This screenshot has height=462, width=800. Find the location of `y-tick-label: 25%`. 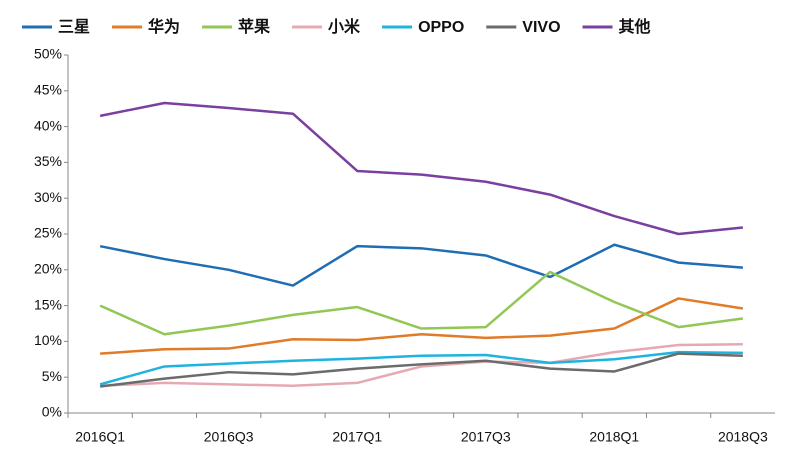

y-tick-label: 25% is located at coordinates (48, 233).